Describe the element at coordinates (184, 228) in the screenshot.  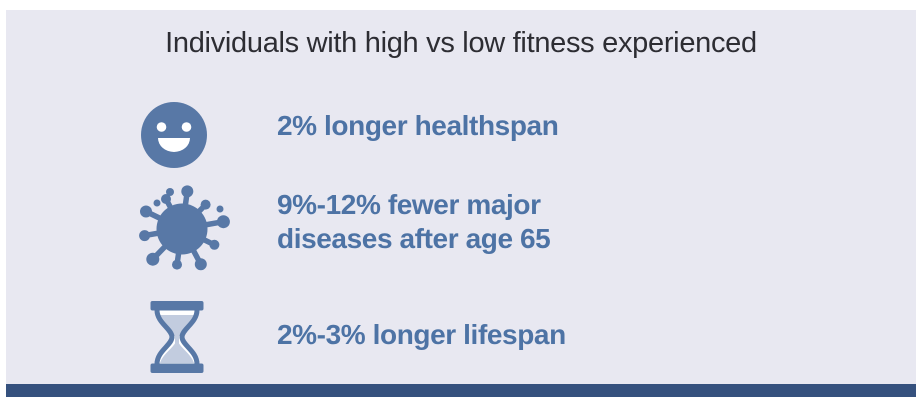
I see `virus-icon` at that location.